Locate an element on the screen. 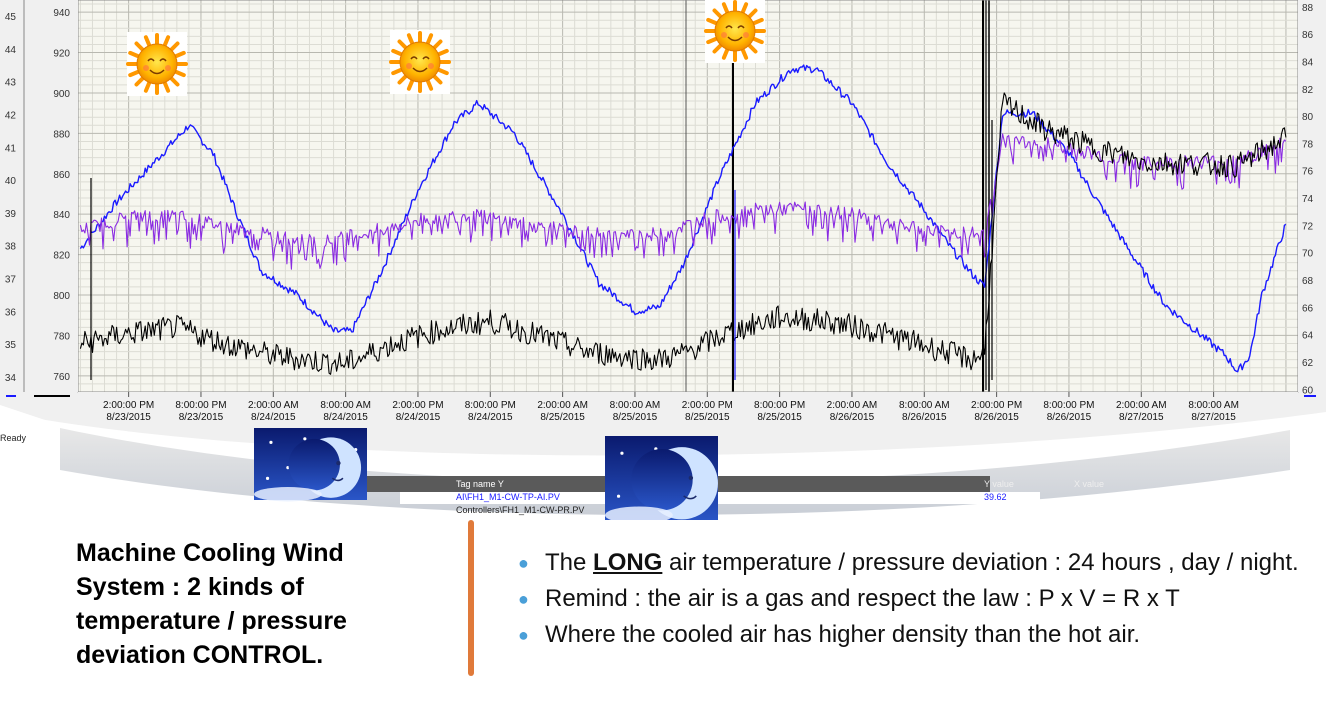 This screenshot has height=709, width=1326. y-tick-left: 780 is located at coordinates (61, 336).